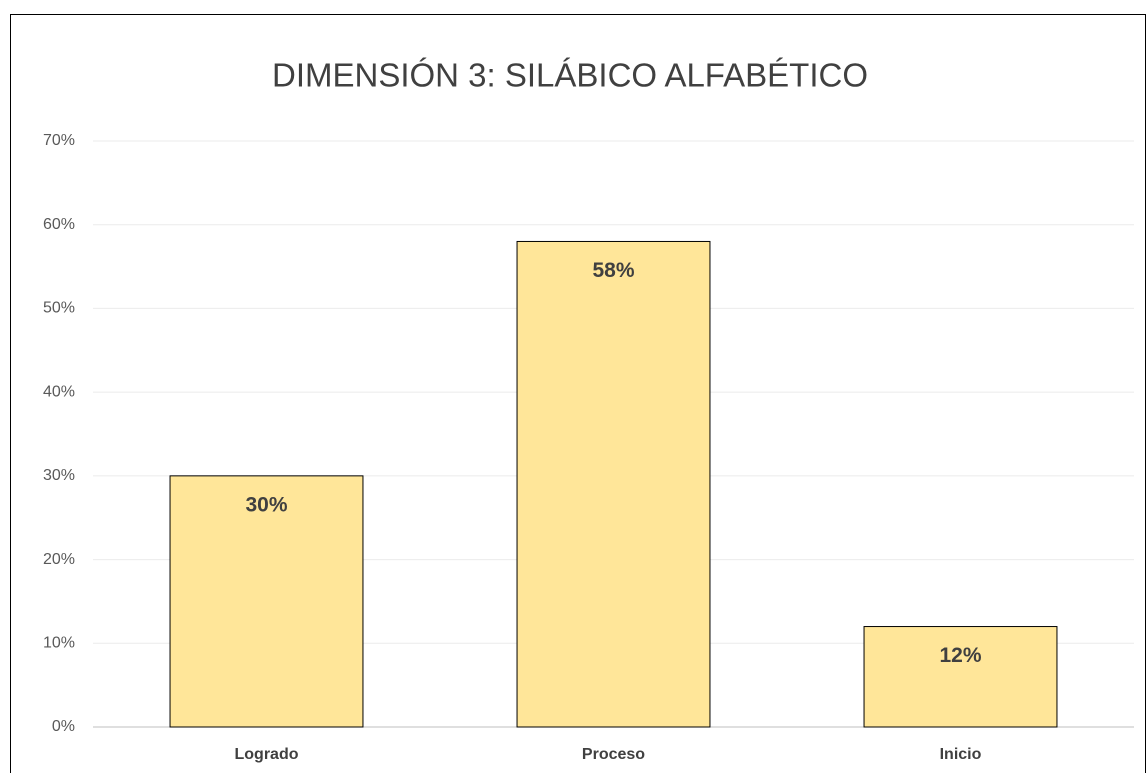 The image size is (1148, 773). What do you see at coordinates (63, 726) in the screenshot?
I see `y-tick-label: 0%` at bounding box center [63, 726].